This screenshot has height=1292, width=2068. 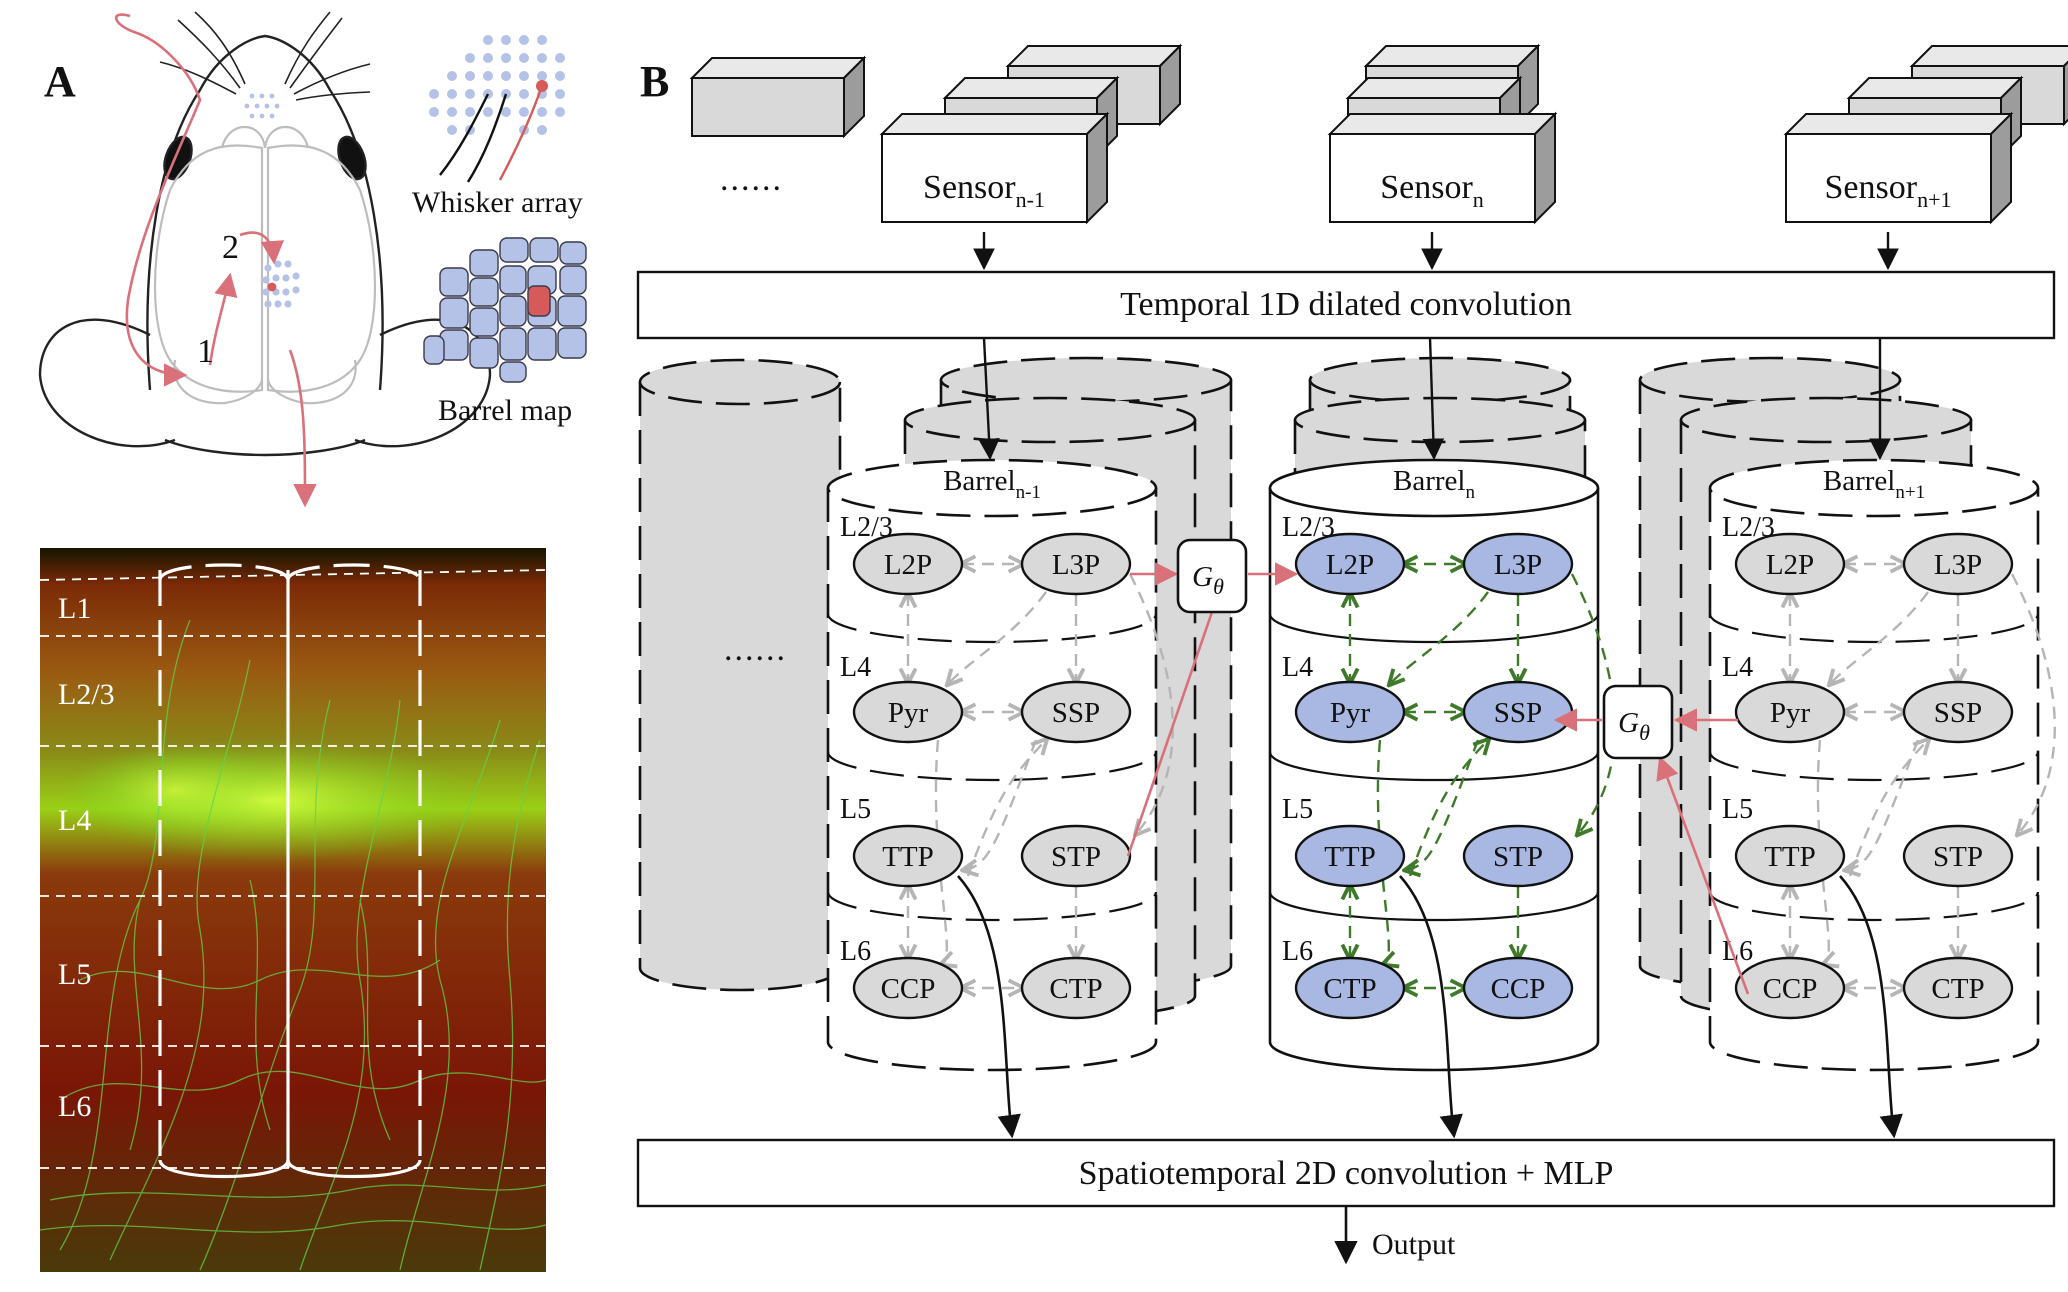 I want to click on barrel-0-node-label-l3p: L3P, so click(x=1076, y=565).